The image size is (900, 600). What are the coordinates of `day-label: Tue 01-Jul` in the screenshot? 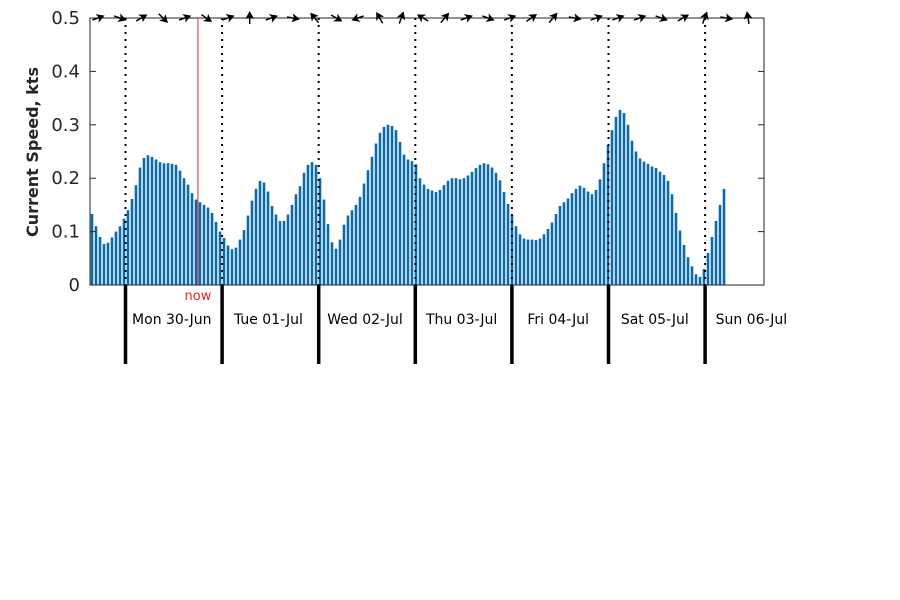 It's located at (268, 320).